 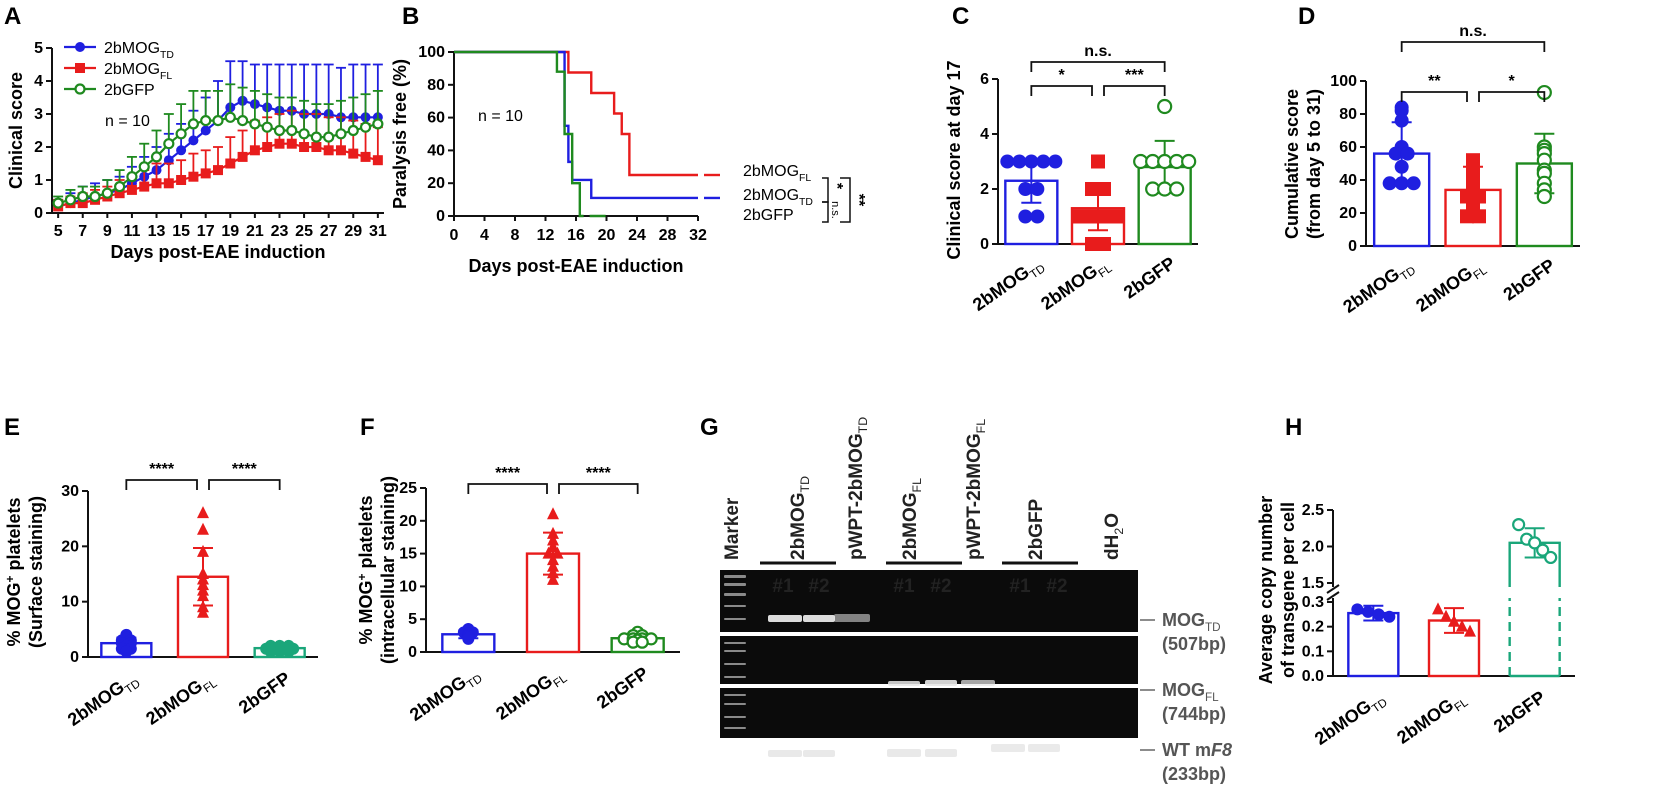 What do you see at coordinates (410, 16) in the screenshot?
I see `panel-letter-b: B` at bounding box center [410, 16].